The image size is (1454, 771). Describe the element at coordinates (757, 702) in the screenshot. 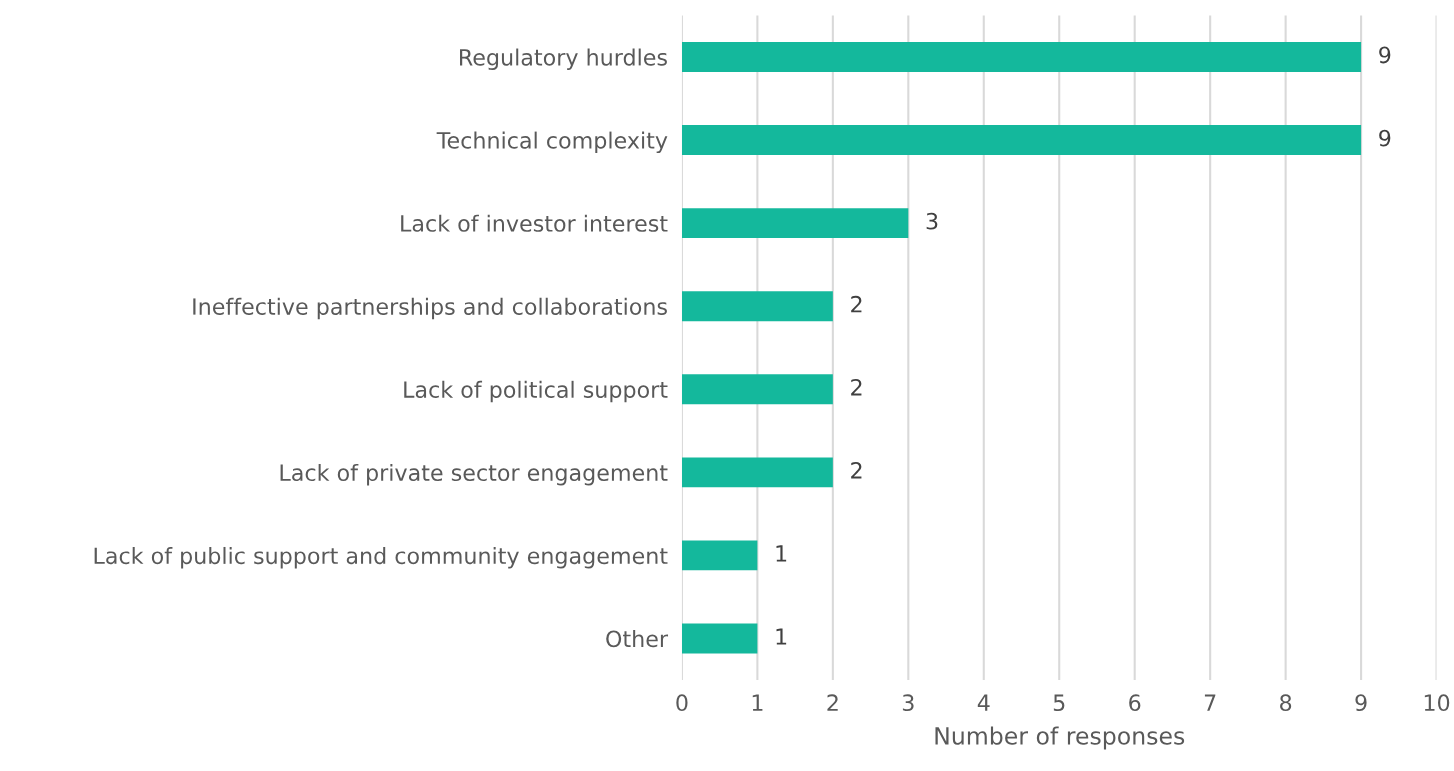

I see `x-tick-label: 1` at that location.